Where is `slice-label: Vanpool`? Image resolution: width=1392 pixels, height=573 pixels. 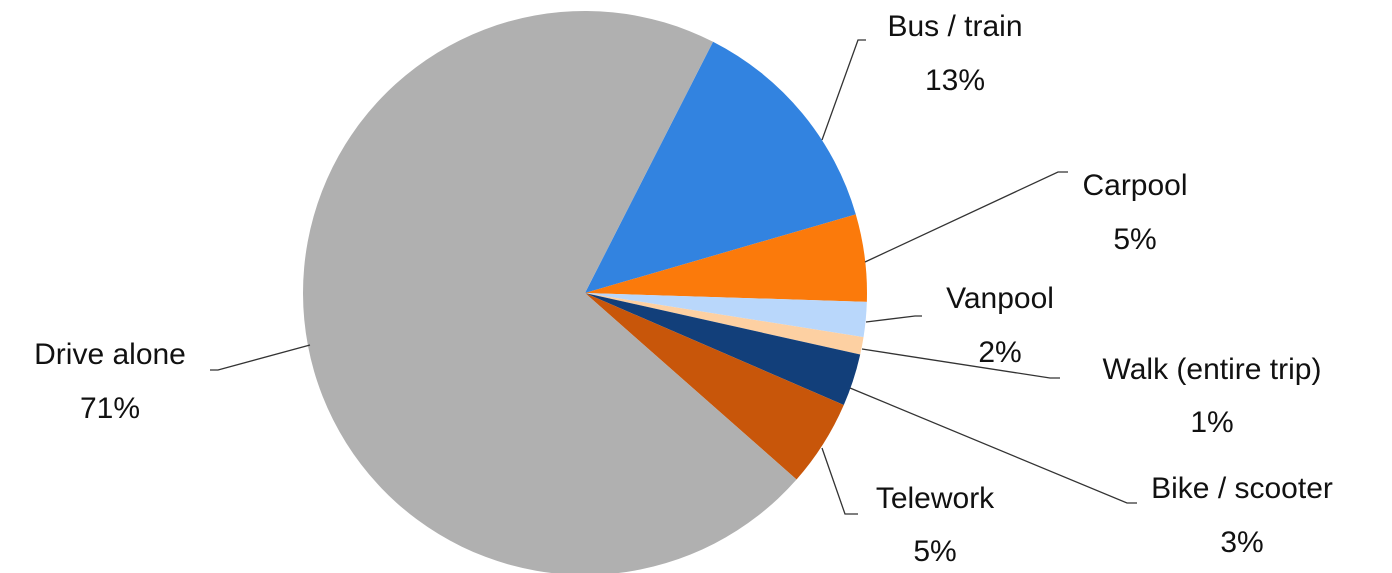 slice-label: Vanpool is located at coordinates (1000, 298).